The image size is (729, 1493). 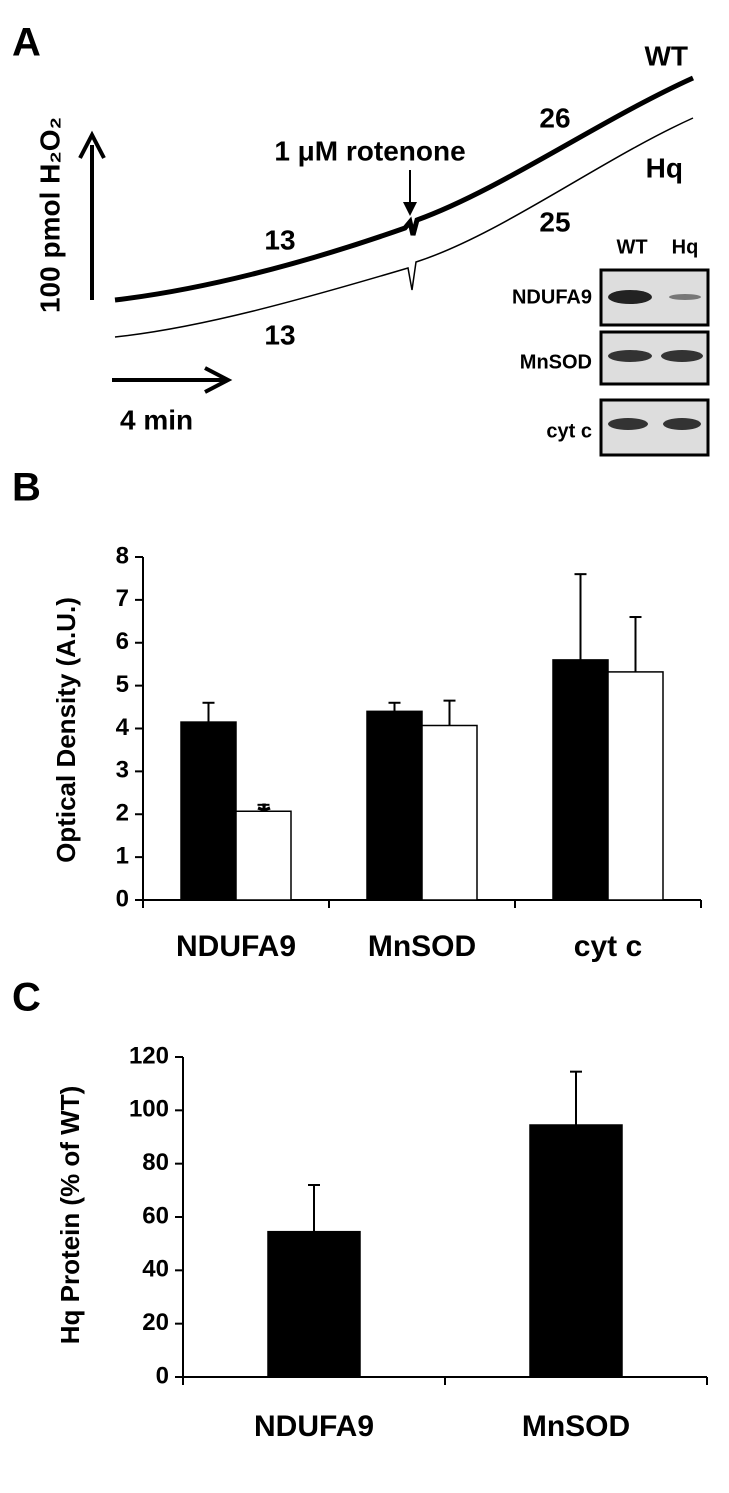 I want to click on y-tick-label: 7, so click(x=122, y=598).